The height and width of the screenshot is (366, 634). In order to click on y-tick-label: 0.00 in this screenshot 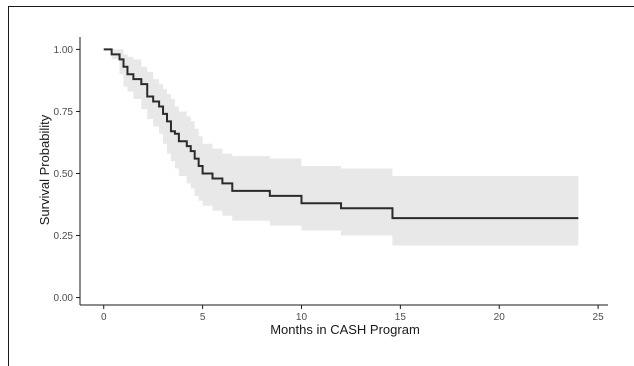, I will do `click(64, 298)`.